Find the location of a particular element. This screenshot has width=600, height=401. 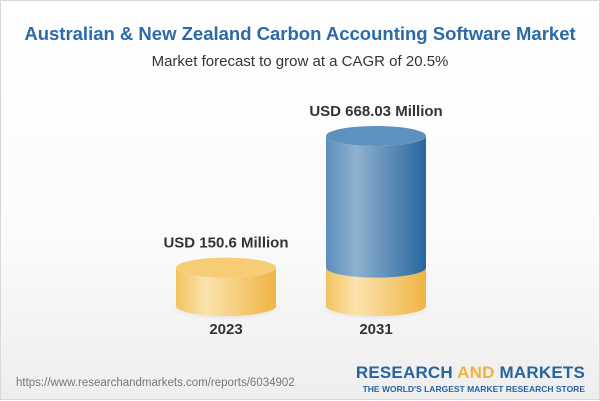

bar-2023-top is located at coordinates (226, 267).